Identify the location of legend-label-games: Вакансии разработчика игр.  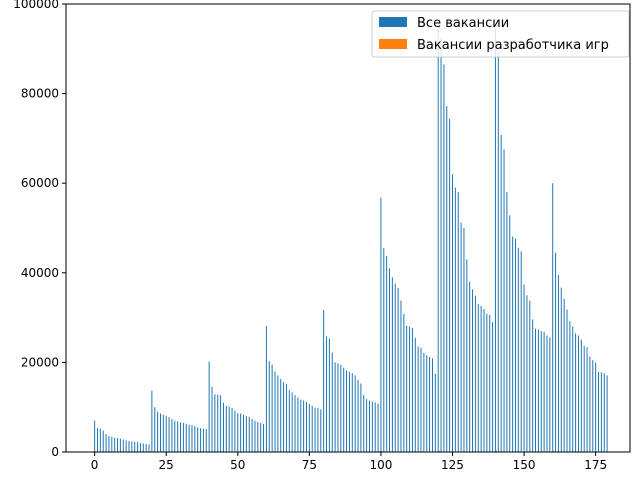
(513, 45).